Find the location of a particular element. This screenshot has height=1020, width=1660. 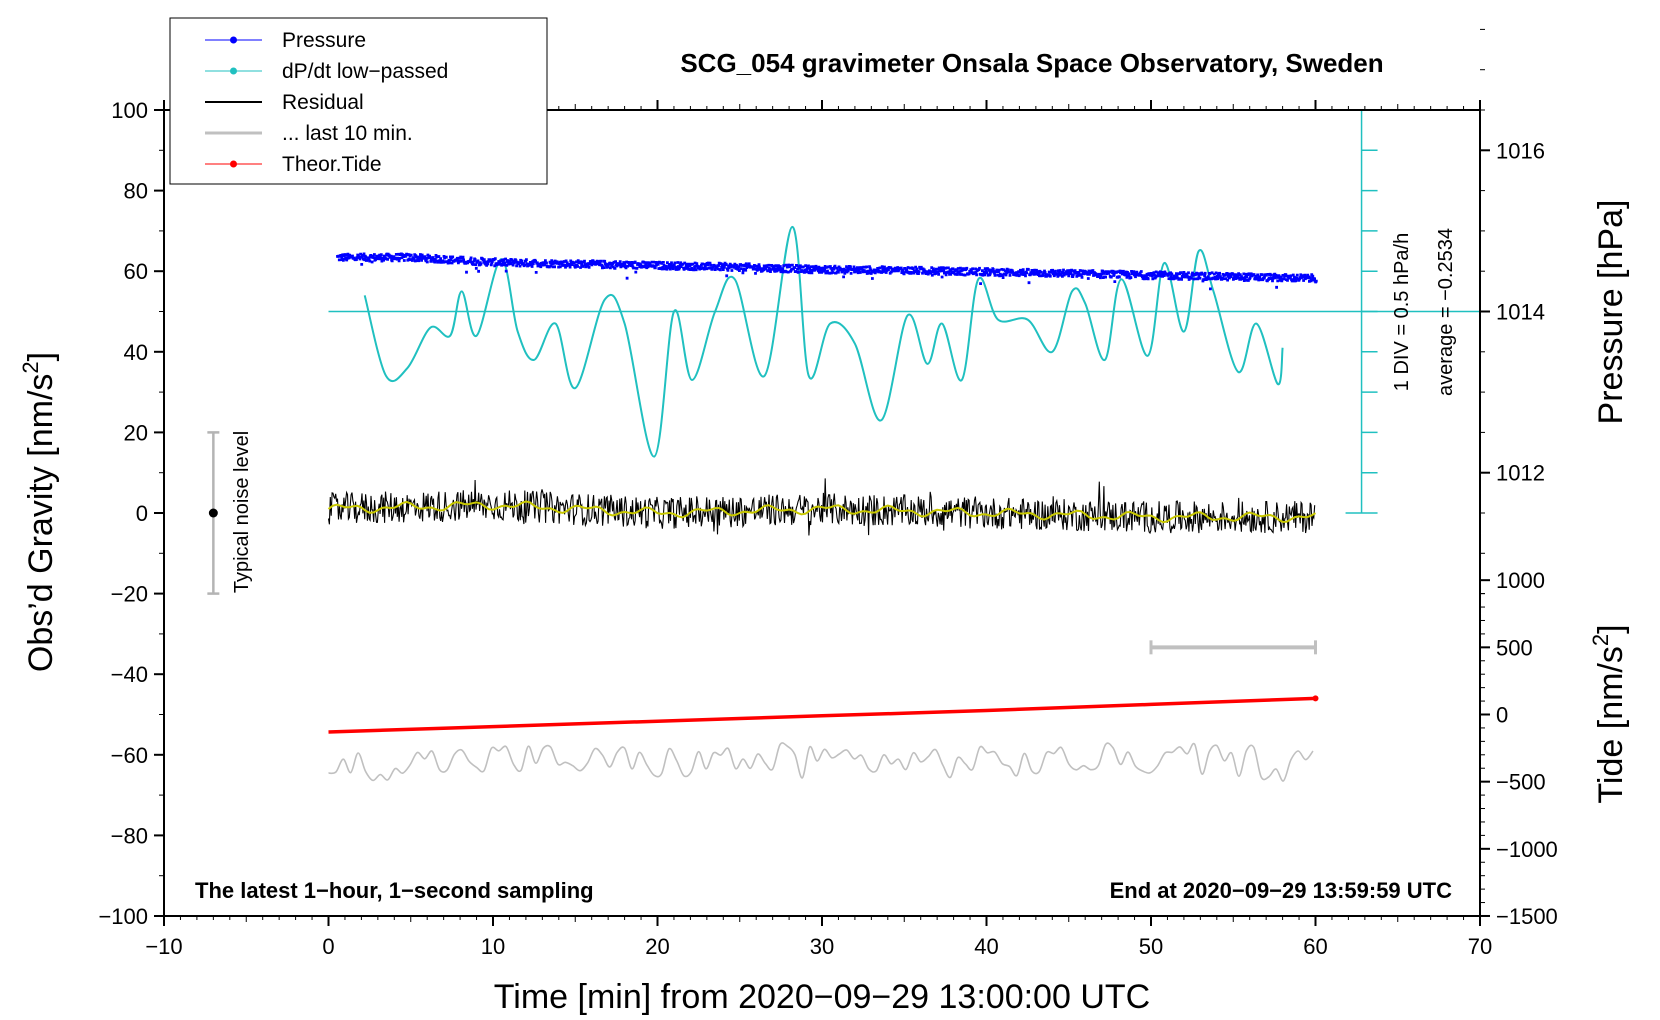

residual-line is located at coordinates (821, 507).